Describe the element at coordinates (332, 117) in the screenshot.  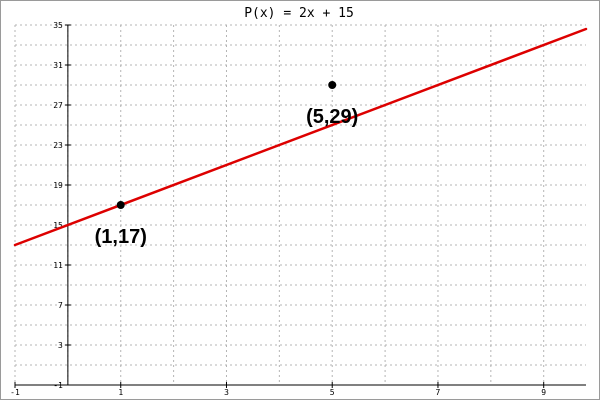
I see `data-point-label: (5,29)` at that location.